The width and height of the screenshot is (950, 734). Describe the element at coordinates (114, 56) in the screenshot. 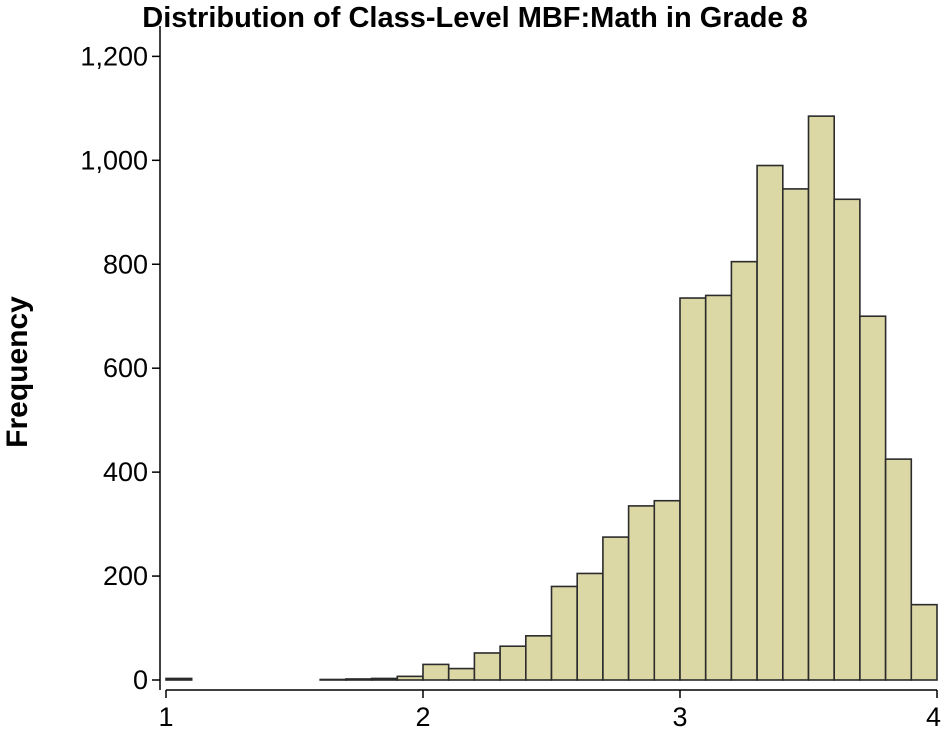

I see `y-tick-label-6: 1,200` at that location.